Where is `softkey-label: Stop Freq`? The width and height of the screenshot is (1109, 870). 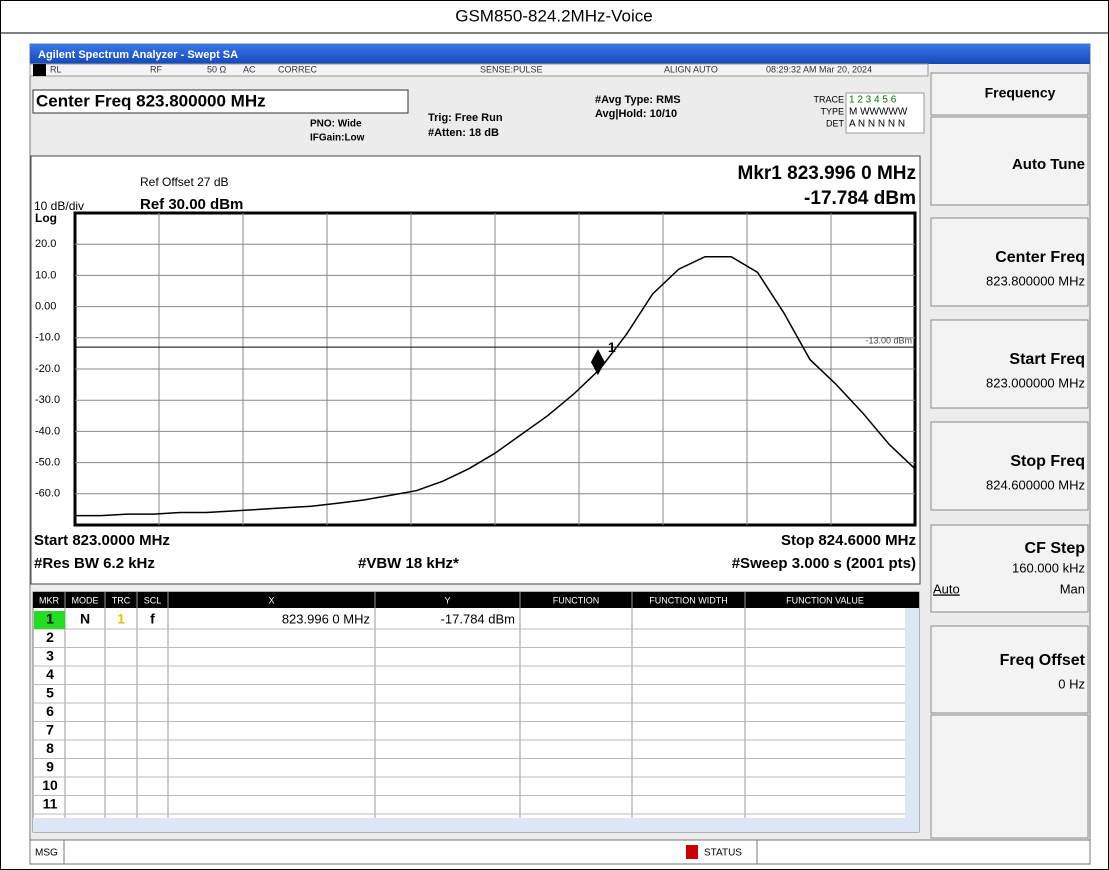
softkey-label: Stop Freq is located at coordinates (1047, 461).